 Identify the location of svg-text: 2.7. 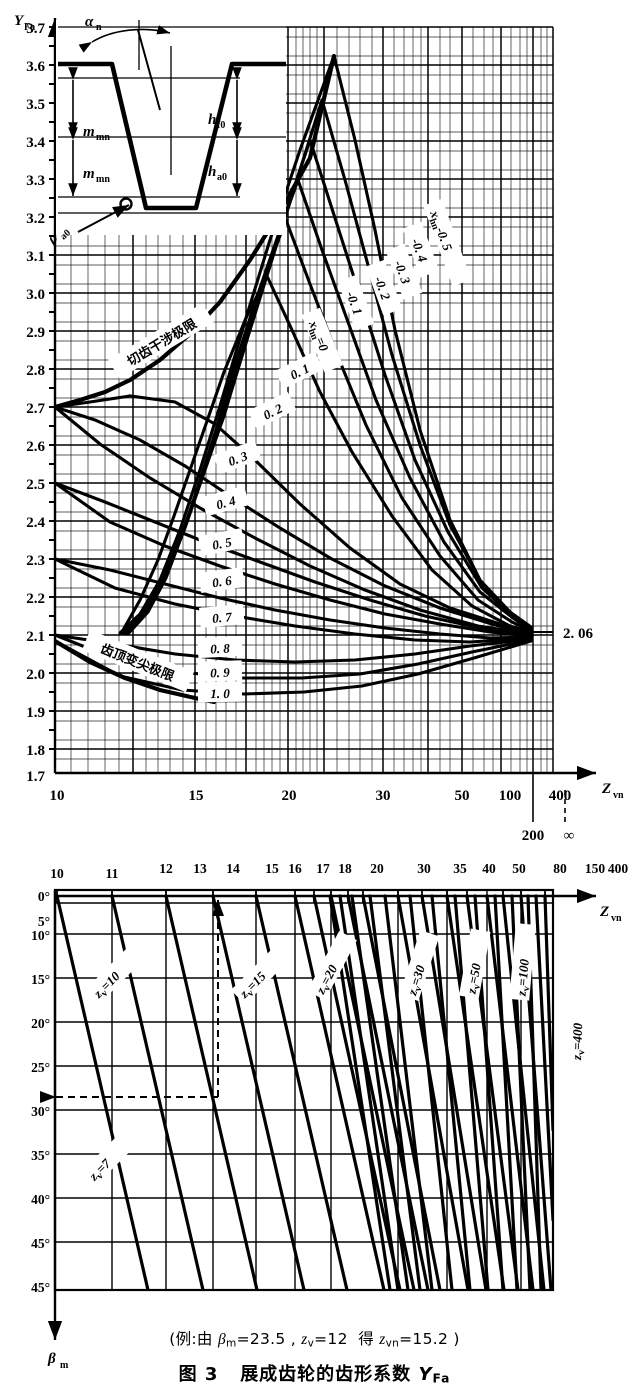
(35, 409).